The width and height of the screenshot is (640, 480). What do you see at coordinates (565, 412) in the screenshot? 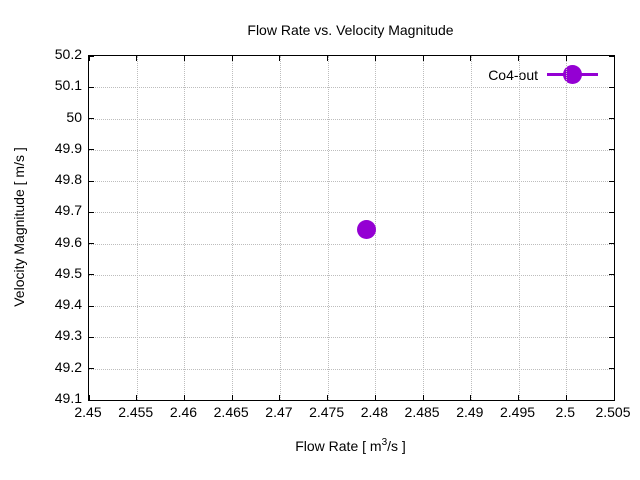
I see `x-tick-label: 2.5` at bounding box center [565, 412].